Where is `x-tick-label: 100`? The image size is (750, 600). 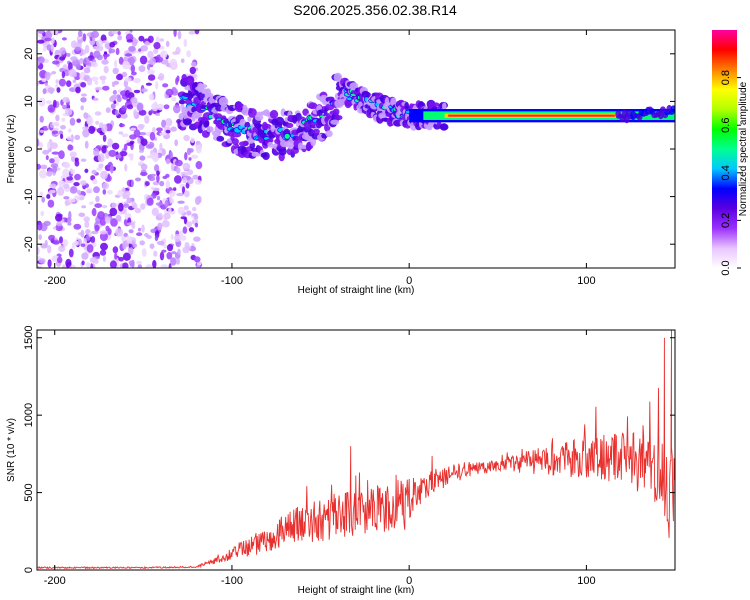 x-tick-label: 100 is located at coordinates (586, 281).